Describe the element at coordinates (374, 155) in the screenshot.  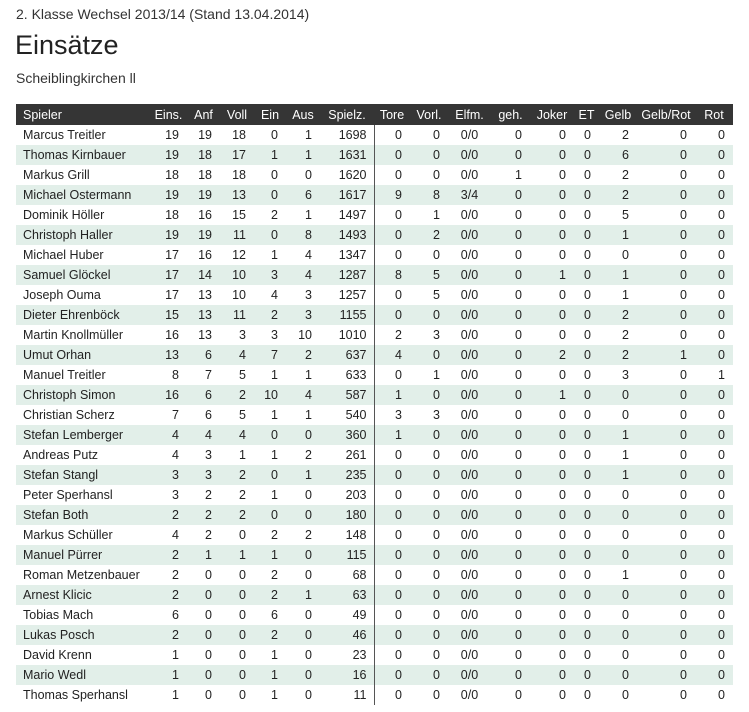
I see `table-row: Thomas Kirnbauer 19 18 17 1 1 1631 0 0 0/0 0 0 0 6 0 0` at that location.